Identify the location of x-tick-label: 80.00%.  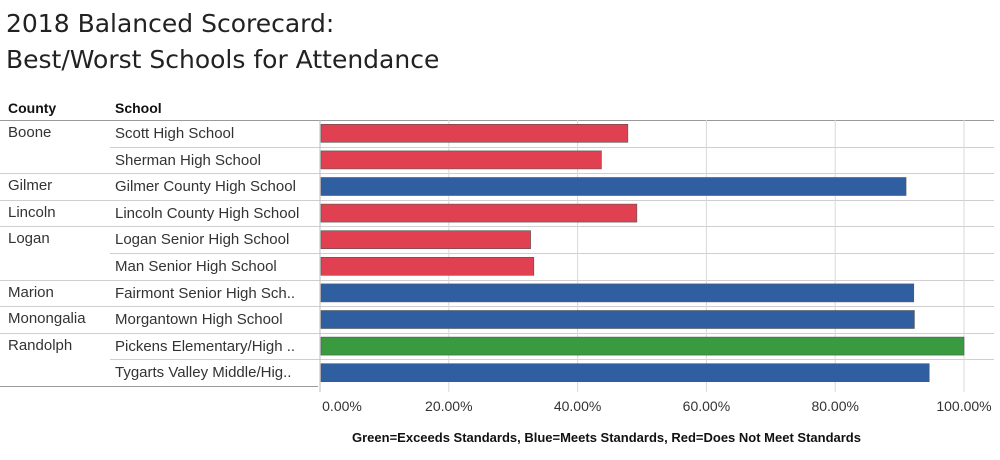
(834, 406).